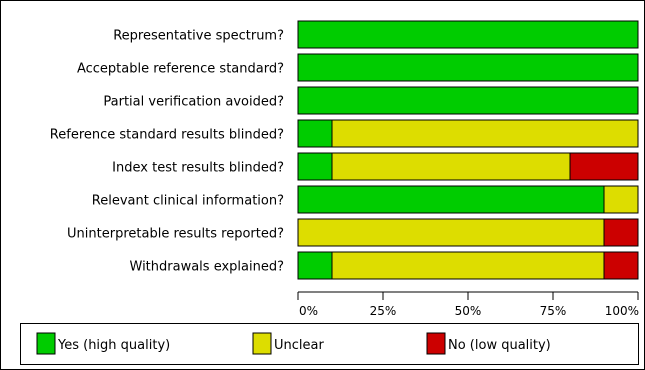 This screenshot has height=370, width=645. What do you see at coordinates (468, 265) in the screenshot?
I see `bar-segment-8-unclear` at bounding box center [468, 265].